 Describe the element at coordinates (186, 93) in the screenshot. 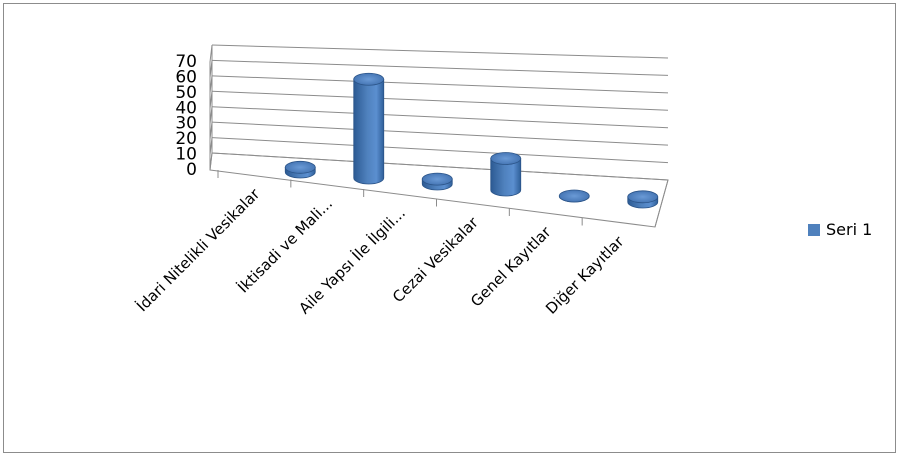

I see `y-tick-50: 50` at that location.